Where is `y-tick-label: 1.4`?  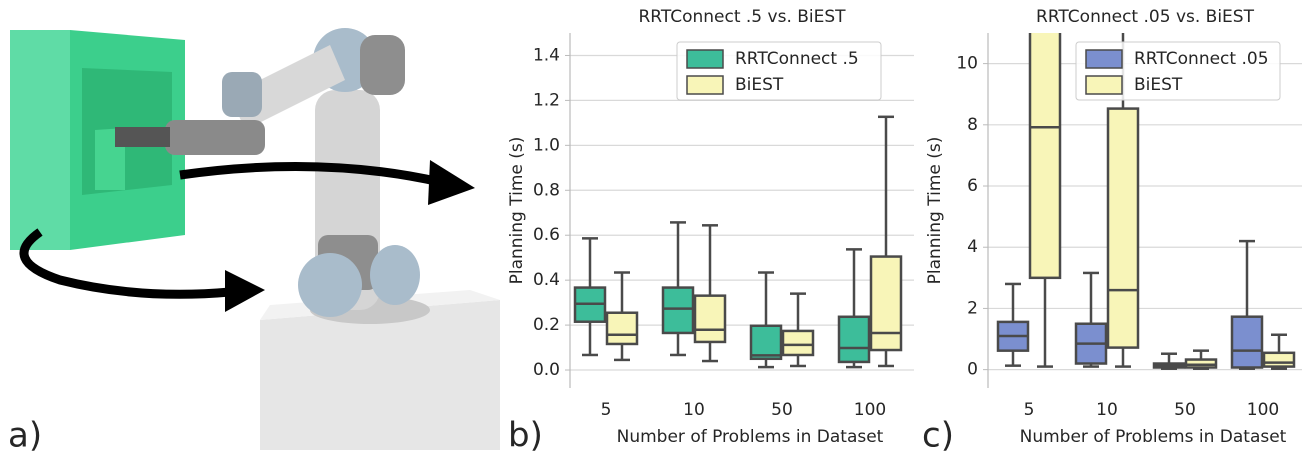 y-tick-label: 1.4 is located at coordinates (546, 55).